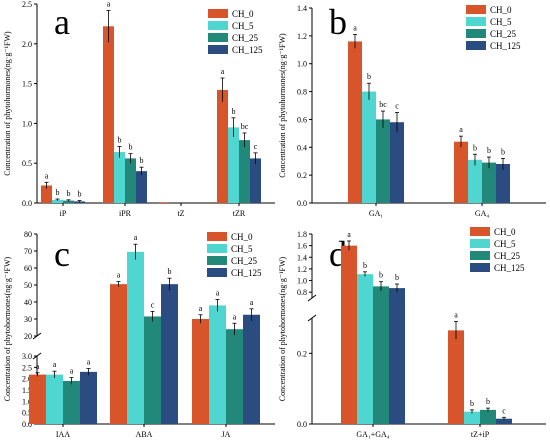  I want to click on x-tick-label: GA₁, so click(376, 213).